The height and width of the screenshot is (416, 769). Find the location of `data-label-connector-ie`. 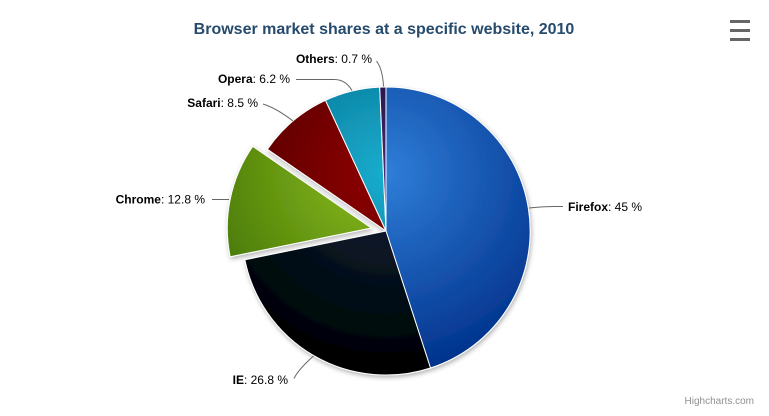

data-label-connector-ie is located at coordinates (303, 367).